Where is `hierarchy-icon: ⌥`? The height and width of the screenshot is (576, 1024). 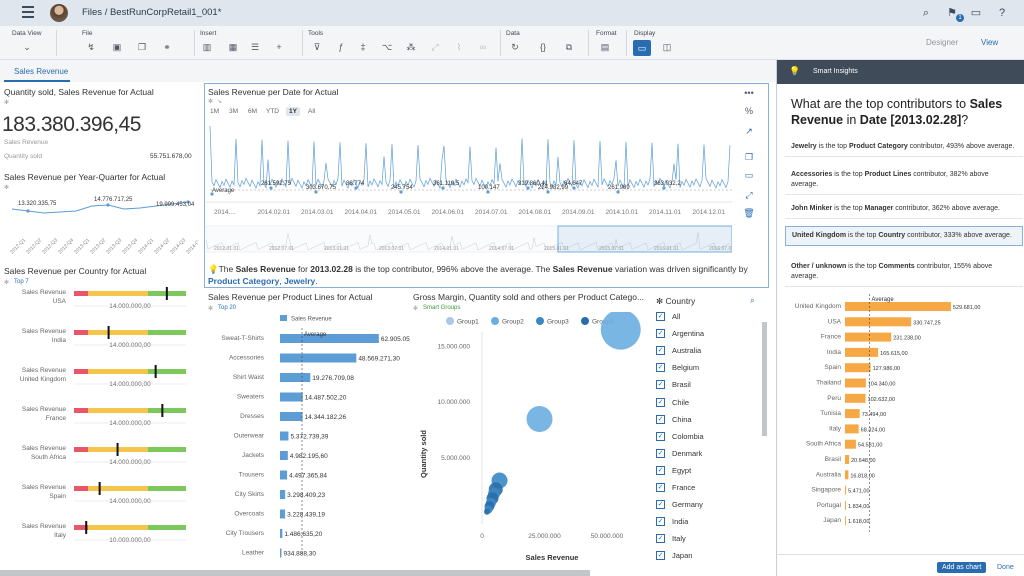
hierarchy-icon: ⌥ is located at coordinates (387, 47).